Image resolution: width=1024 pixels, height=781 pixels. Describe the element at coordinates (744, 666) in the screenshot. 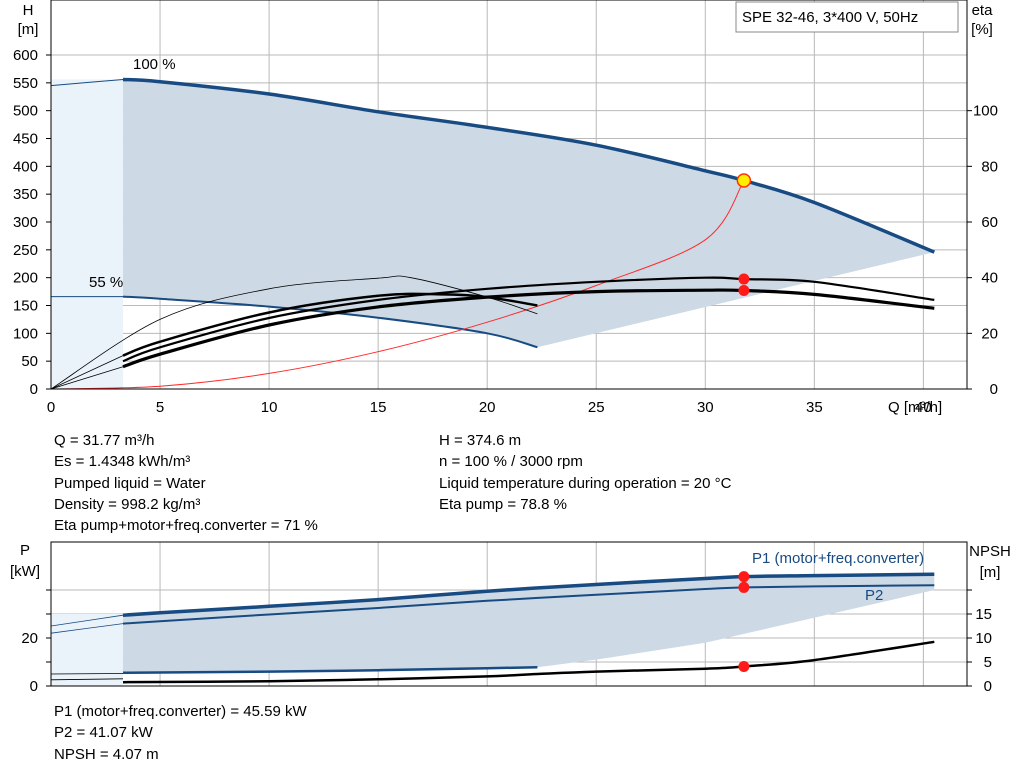

I see `npsh-operating-point` at that location.